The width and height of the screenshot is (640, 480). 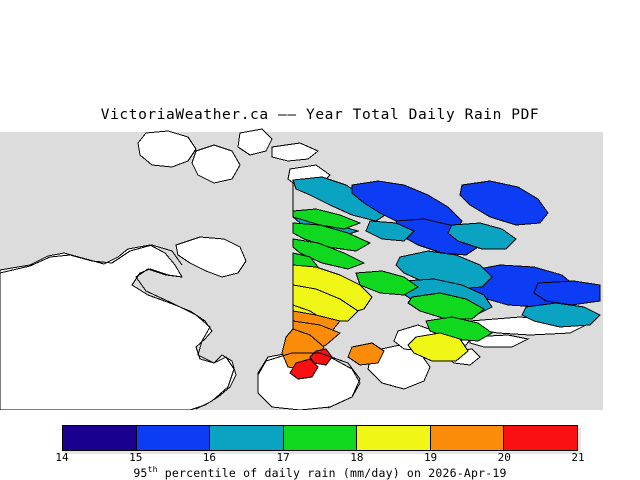 I want to click on colorbar, so click(x=320, y=438).